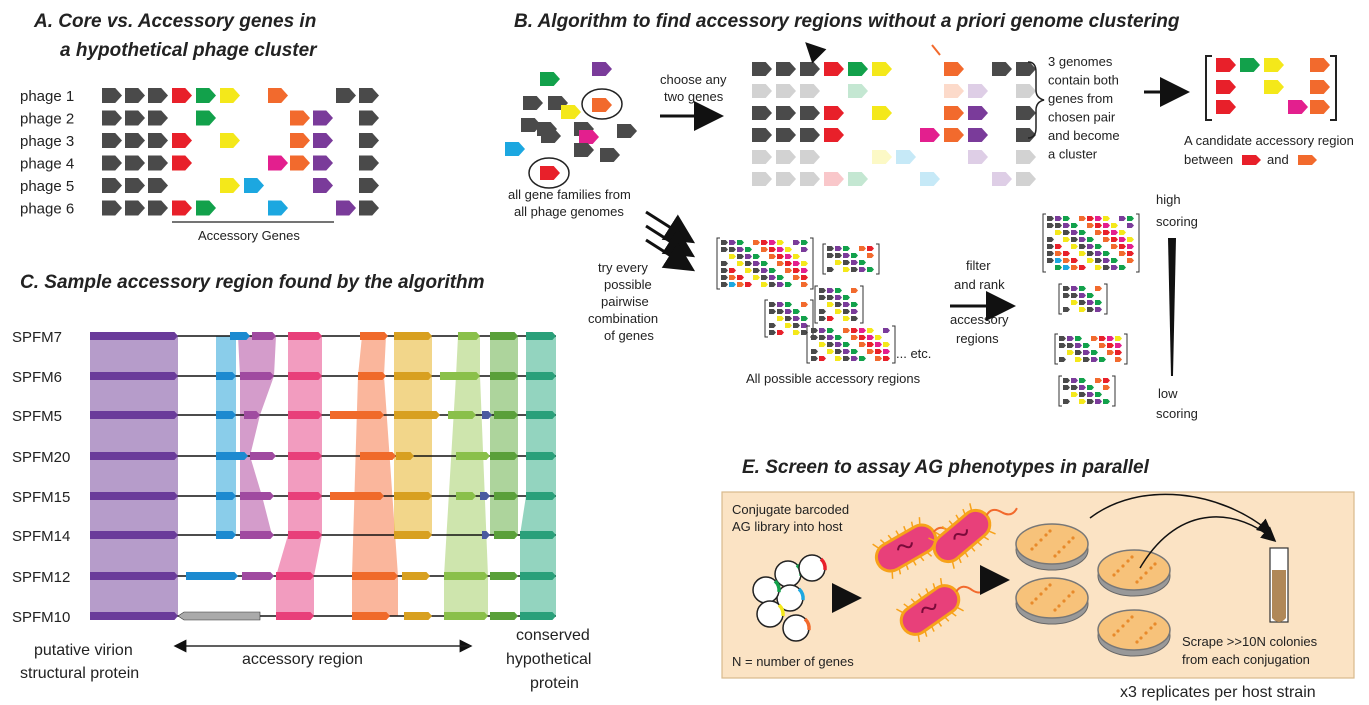 The image size is (1369, 705). Describe the element at coordinates (1168, 199) in the screenshot. I see `high-label-1: high` at that location.